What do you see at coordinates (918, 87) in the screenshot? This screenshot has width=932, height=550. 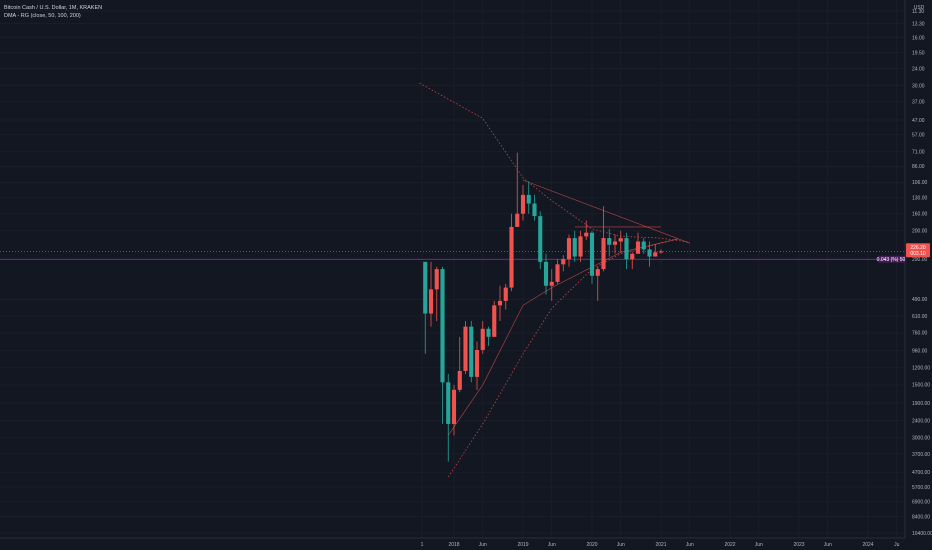 I see `price-tick-label: 30.00` at bounding box center [918, 87].